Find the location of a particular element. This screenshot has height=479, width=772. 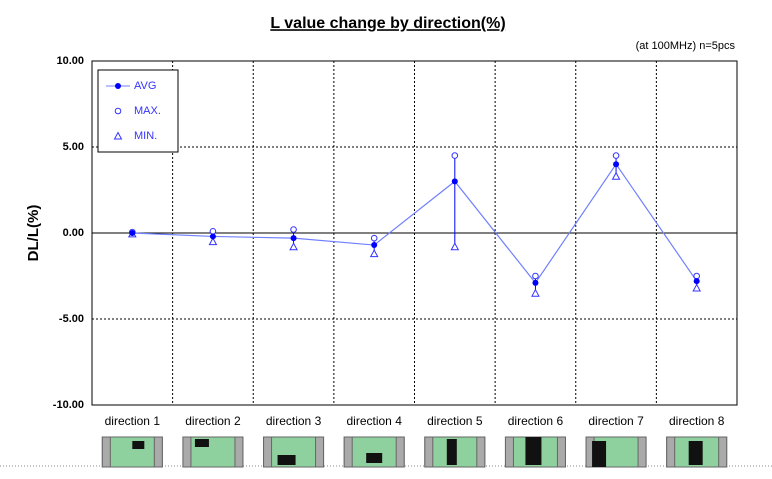

x-tick-label: direction 8 is located at coordinates (697, 421).